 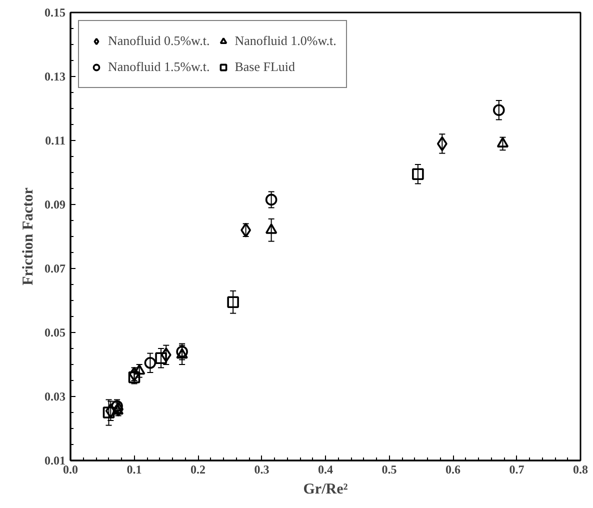 I want to click on x-tick-label: 0.1, so click(x=134, y=469).